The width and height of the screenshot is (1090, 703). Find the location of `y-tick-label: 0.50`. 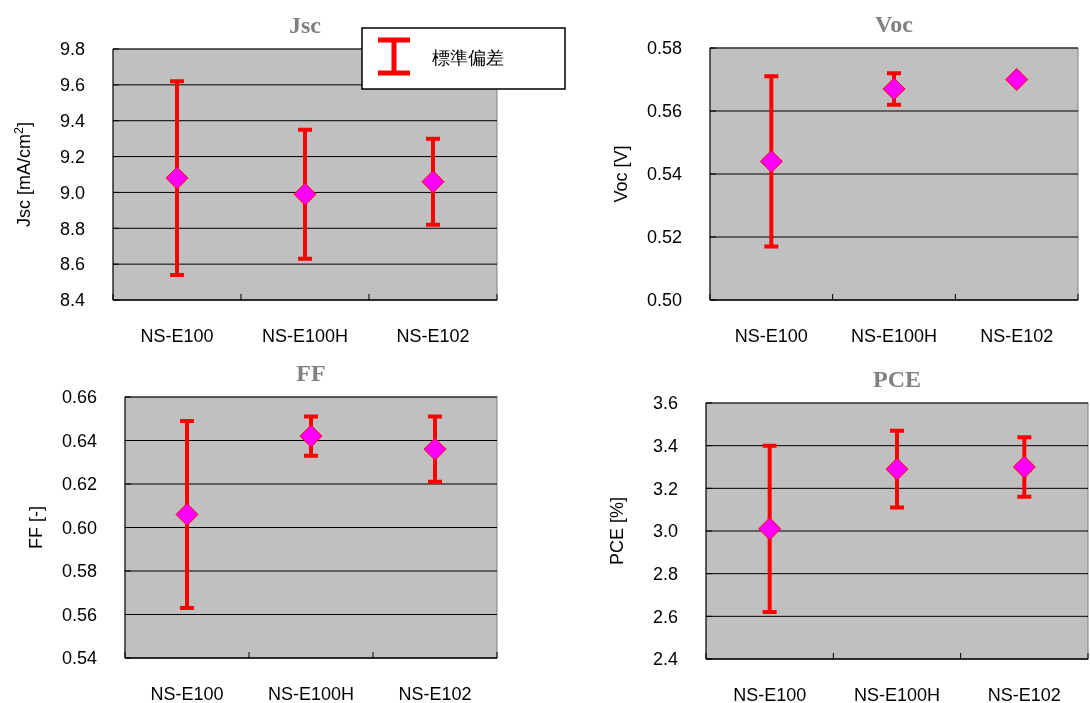

y-tick-label: 0.50 is located at coordinates (664, 300).